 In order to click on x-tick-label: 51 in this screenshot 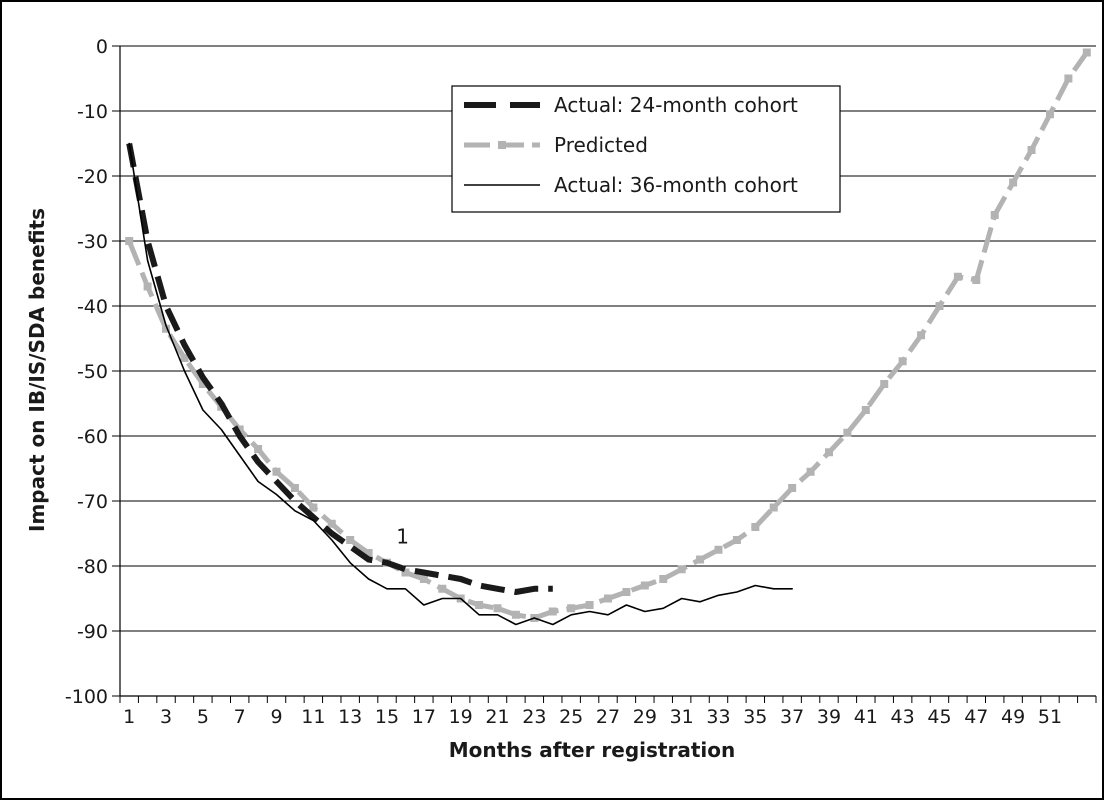, I will do `click(1050, 717)`.